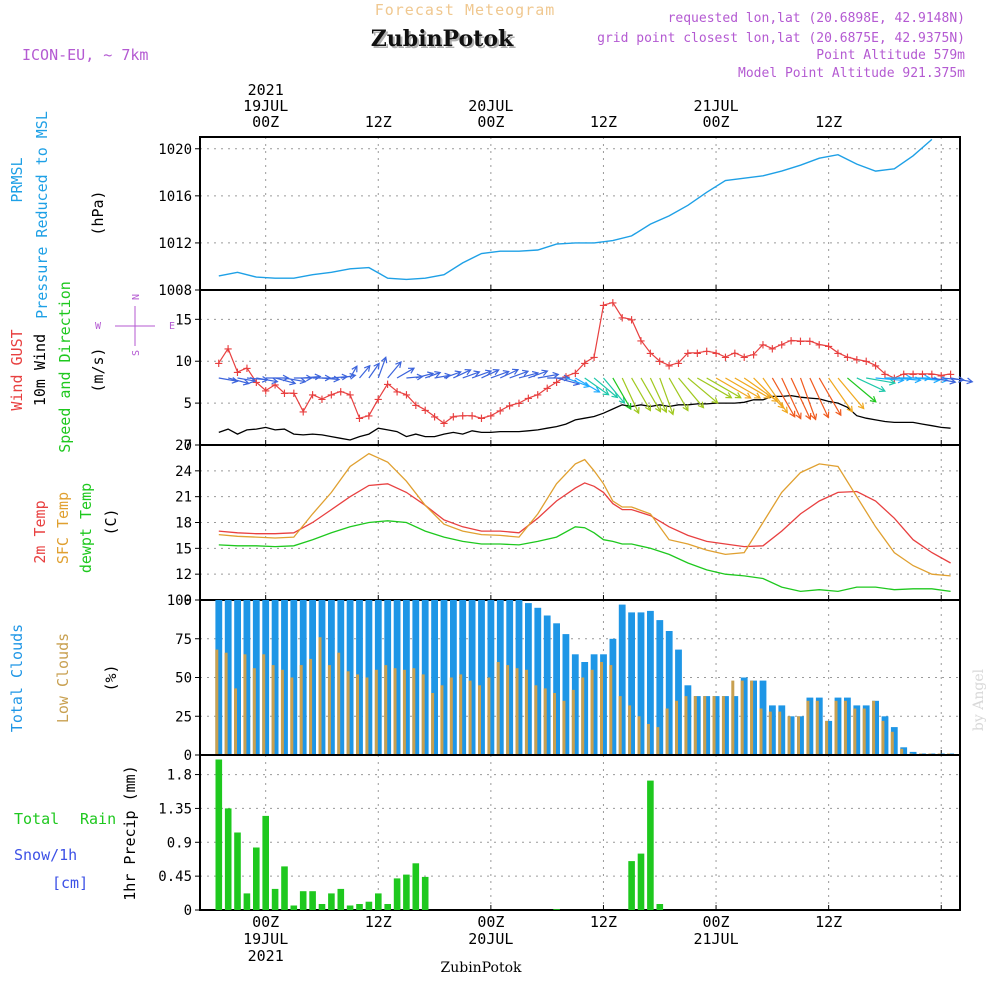 The height and width of the screenshot is (1000, 1000). Describe the element at coordinates (715, 106) in the screenshot. I see `top-time-label: 21JUL` at that location.